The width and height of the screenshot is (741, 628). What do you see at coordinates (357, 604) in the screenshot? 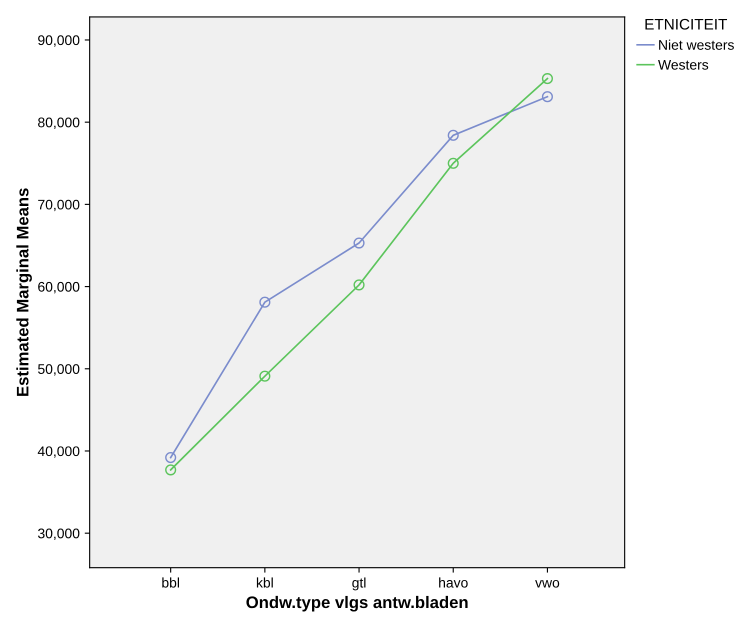
I see `x-axis-title: Ondw.type vlgs antw.bladen` at bounding box center [357, 604].